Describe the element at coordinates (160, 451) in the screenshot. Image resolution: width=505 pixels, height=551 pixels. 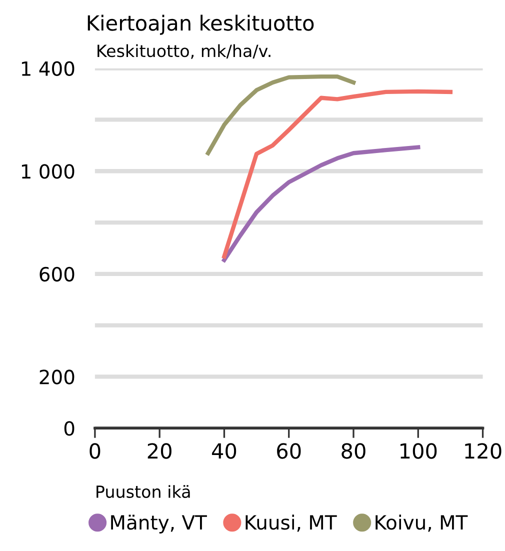
I see `x-tick-label: 20` at that location.